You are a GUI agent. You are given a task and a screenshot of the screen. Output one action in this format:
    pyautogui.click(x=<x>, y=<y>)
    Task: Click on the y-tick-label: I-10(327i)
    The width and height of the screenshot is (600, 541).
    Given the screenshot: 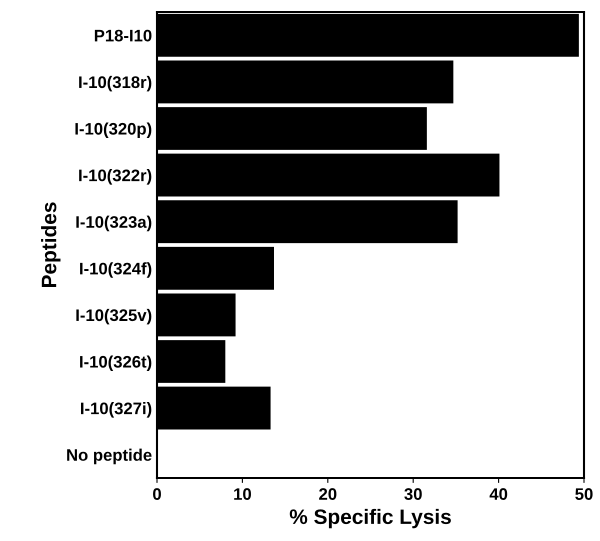 What is the action you would take?
    pyautogui.click(x=116, y=410)
    